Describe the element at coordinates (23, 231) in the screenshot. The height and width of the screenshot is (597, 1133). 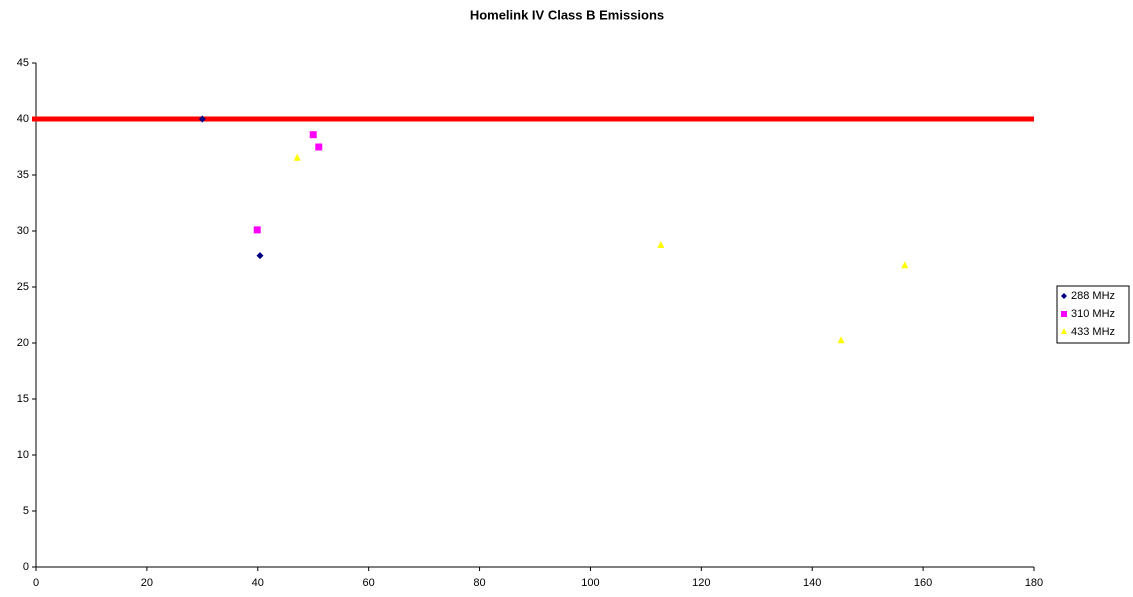
I see `y-tick-label: 30` at that location.